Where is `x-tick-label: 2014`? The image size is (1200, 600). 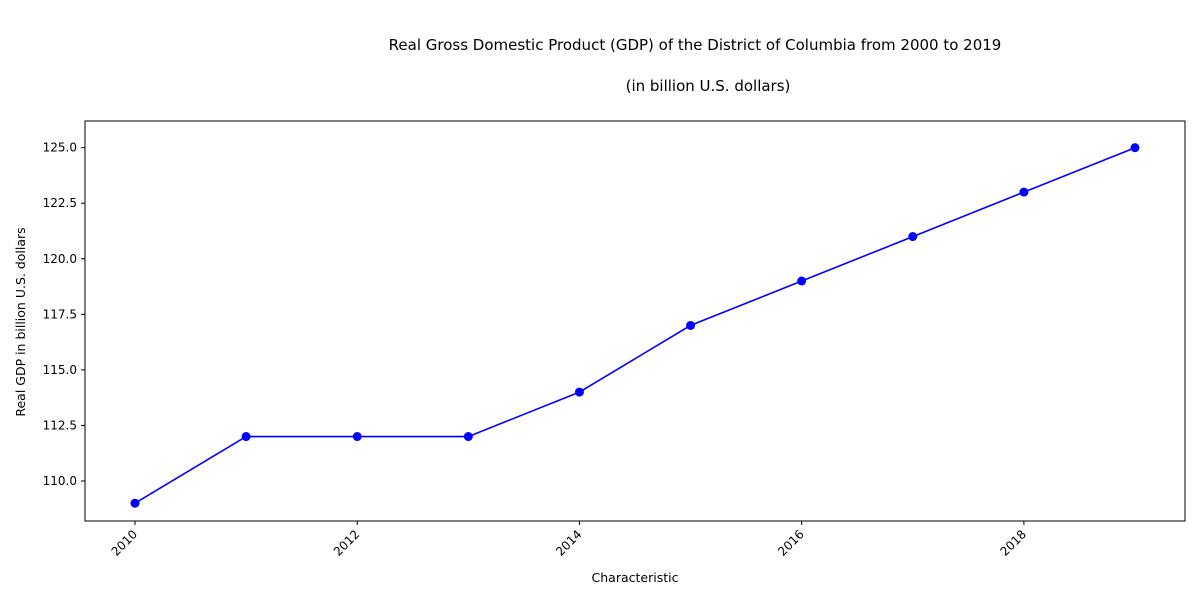
x-tick-label: 2014 is located at coordinates (568, 542).